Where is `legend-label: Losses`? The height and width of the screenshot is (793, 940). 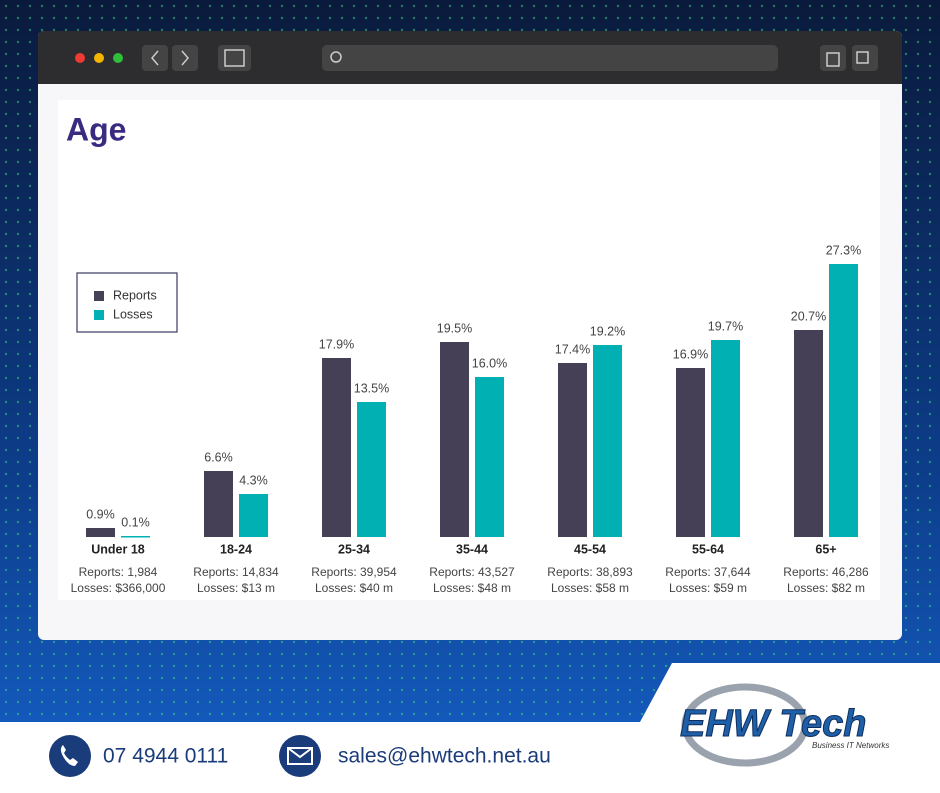 legend-label: Losses is located at coordinates (133, 314).